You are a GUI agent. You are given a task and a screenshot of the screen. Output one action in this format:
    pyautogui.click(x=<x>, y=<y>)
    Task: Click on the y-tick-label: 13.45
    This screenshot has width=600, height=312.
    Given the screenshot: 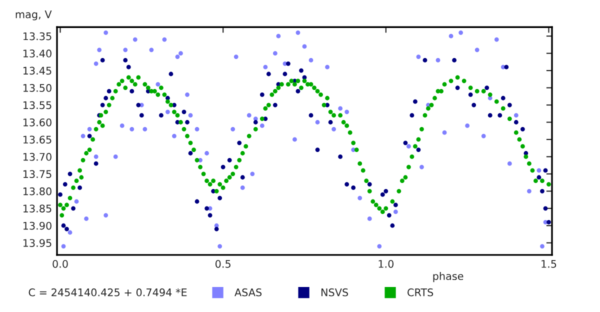 What is the action you would take?
    pyautogui.click(x=37, y=70)
    